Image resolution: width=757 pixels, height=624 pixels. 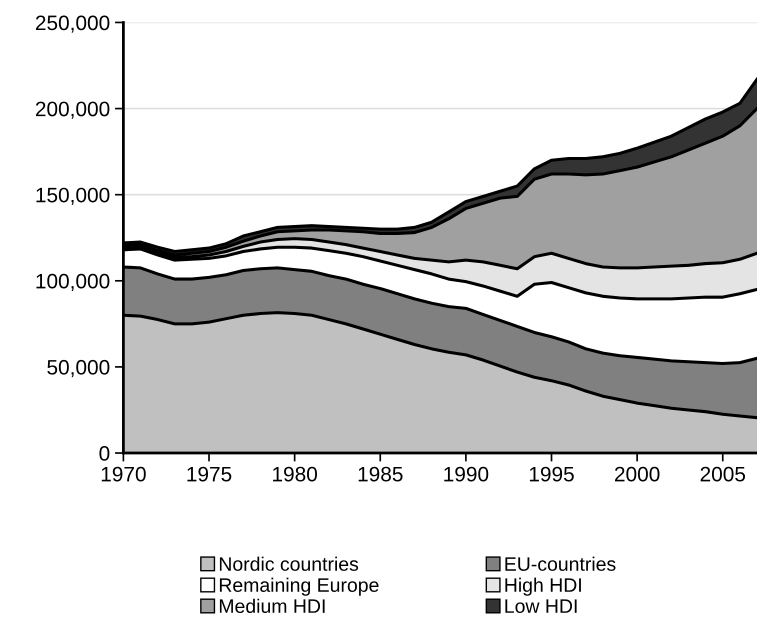 What do you see at coordinates (78, 369) in the screenshot?
I see `y-tick-label: 50,000` at bounding box center [78, 369].